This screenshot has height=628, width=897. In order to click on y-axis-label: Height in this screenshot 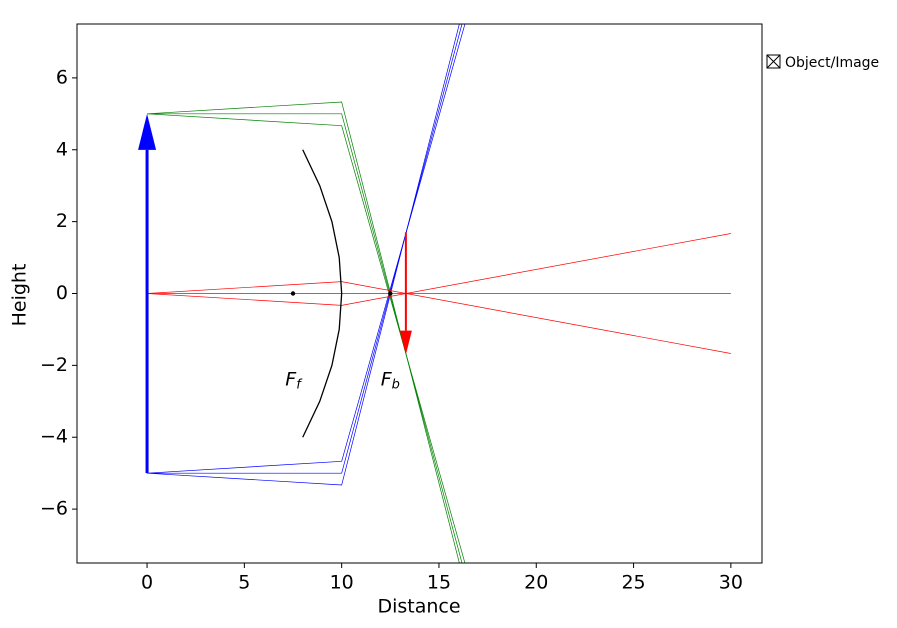, I will do `click(20, 295)`.